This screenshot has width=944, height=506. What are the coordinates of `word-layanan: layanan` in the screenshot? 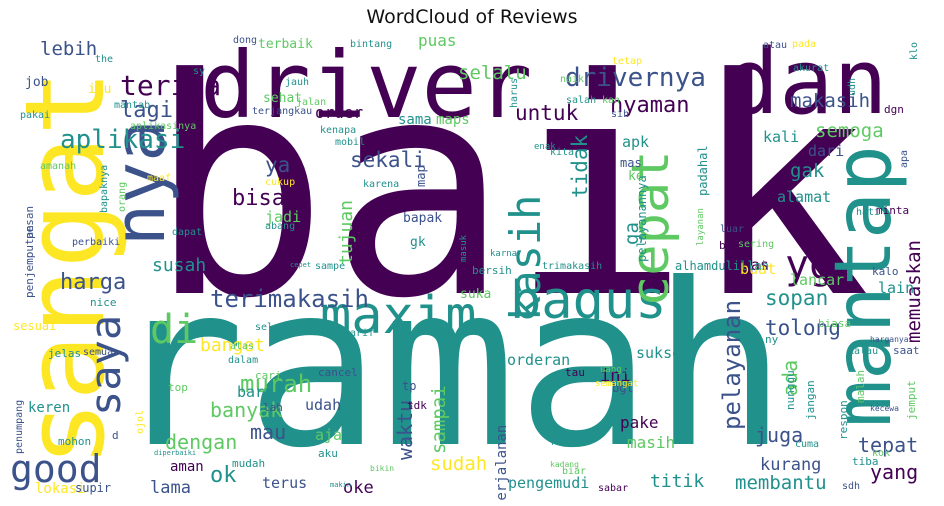 It's located at (701, 227).